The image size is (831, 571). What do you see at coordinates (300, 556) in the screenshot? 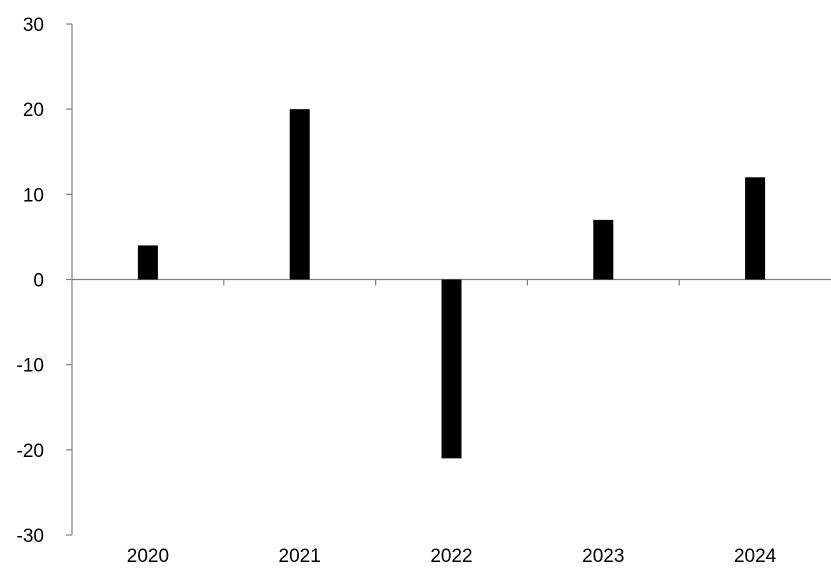
I see `x-tick-label: 2021` at bounding box center [300, 556].